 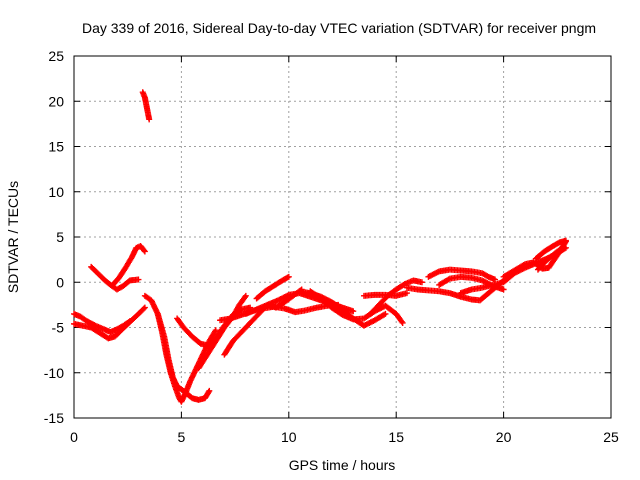 I want to click on x-axis-label: GPS time / hours, so click(x=342, y=465).